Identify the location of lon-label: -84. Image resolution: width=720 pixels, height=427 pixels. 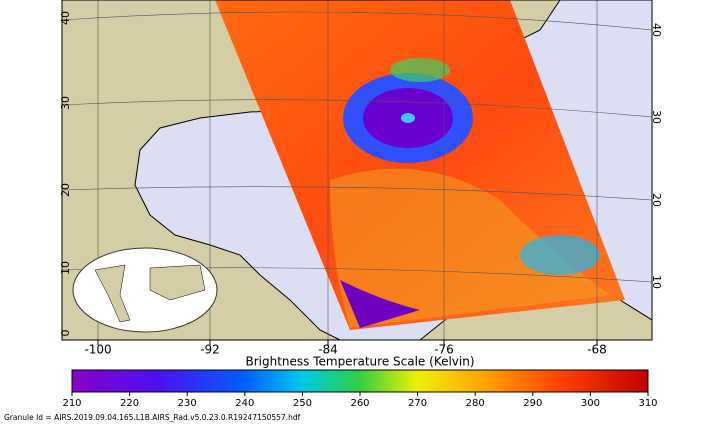
(328, 350).